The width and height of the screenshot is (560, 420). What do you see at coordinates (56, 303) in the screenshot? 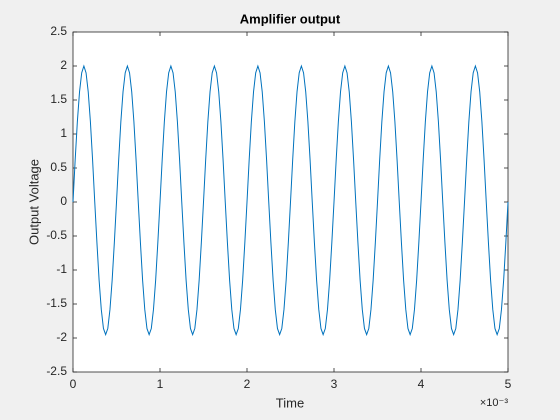
I see `y-tick-label: -1.5` at bounding box center [56, 303].